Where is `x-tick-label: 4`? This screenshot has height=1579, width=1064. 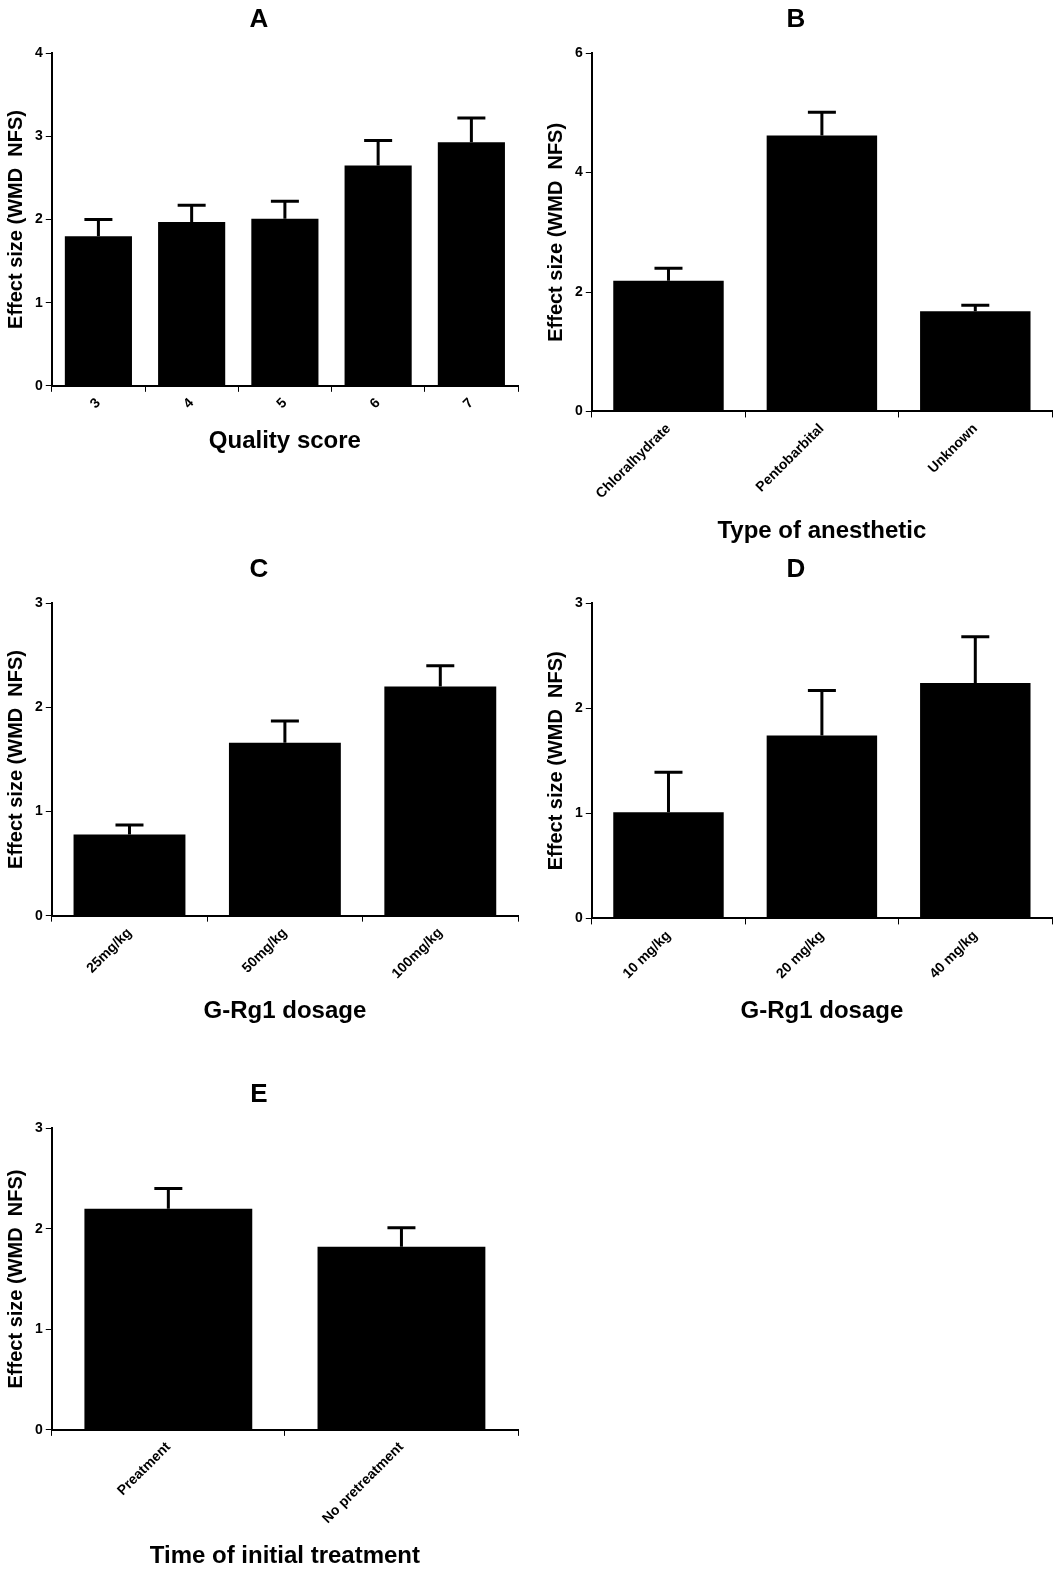
x-tick-label: 4 is located at coordinates (188, 403).